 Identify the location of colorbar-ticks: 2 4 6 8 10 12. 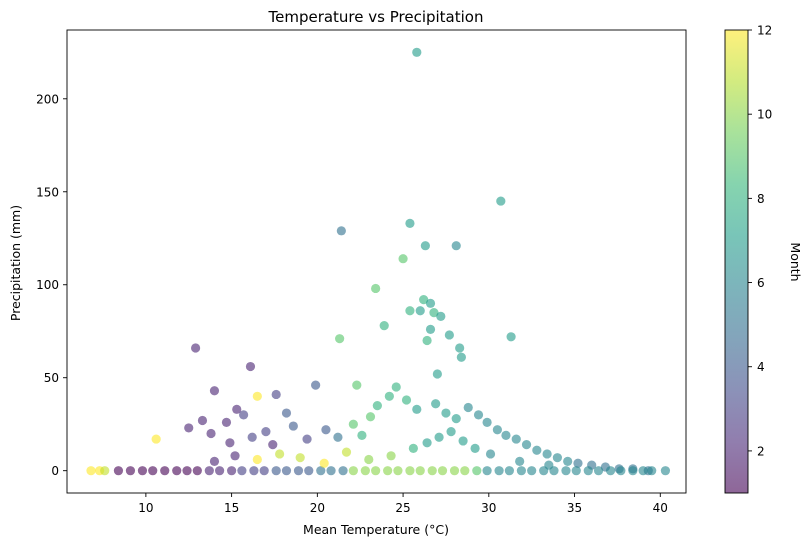
(760, 241).